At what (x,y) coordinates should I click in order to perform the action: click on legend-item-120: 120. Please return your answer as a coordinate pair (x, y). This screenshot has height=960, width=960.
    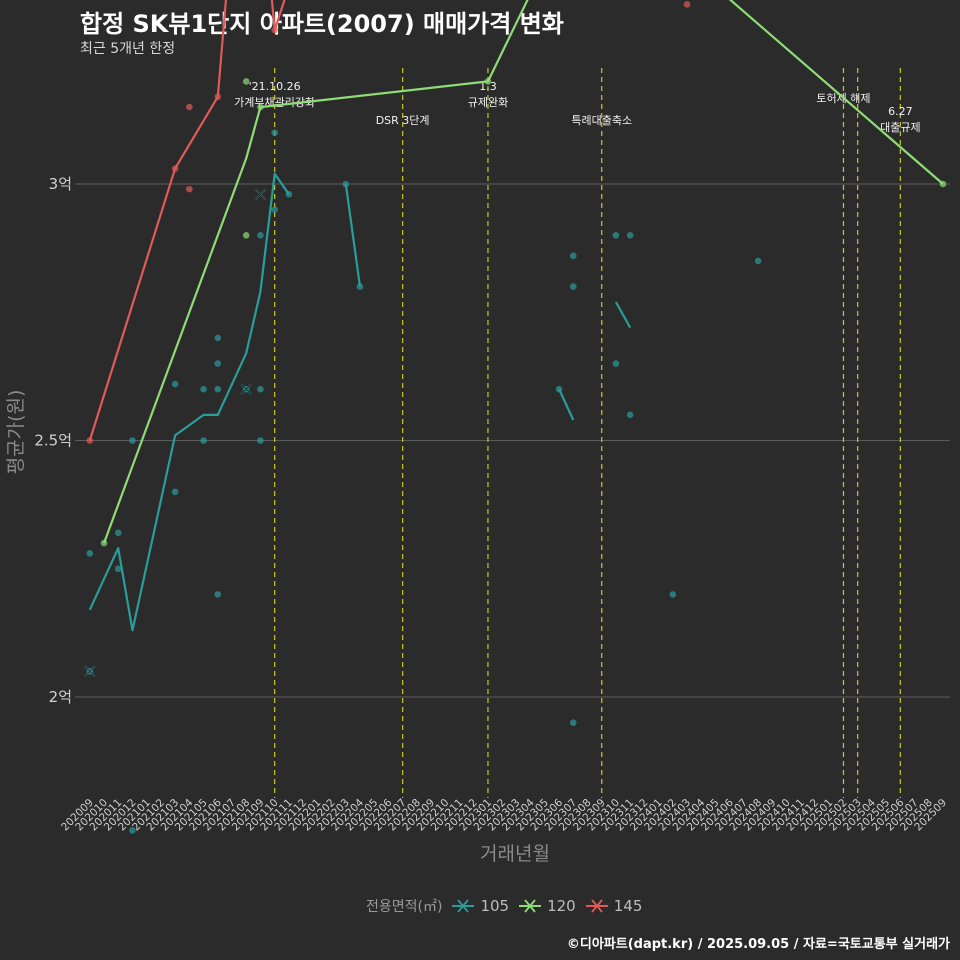
    Looking at the image, I should click on (547, 906).